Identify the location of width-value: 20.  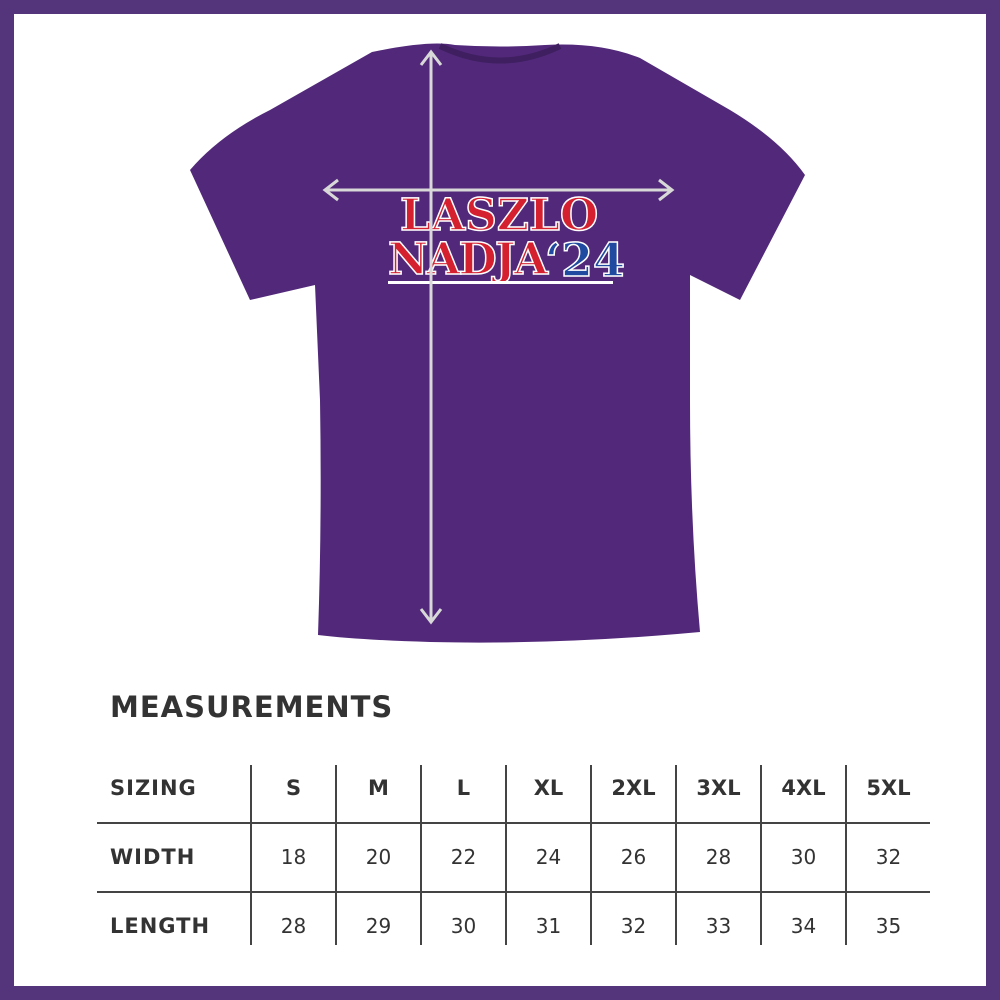
(378, 857).